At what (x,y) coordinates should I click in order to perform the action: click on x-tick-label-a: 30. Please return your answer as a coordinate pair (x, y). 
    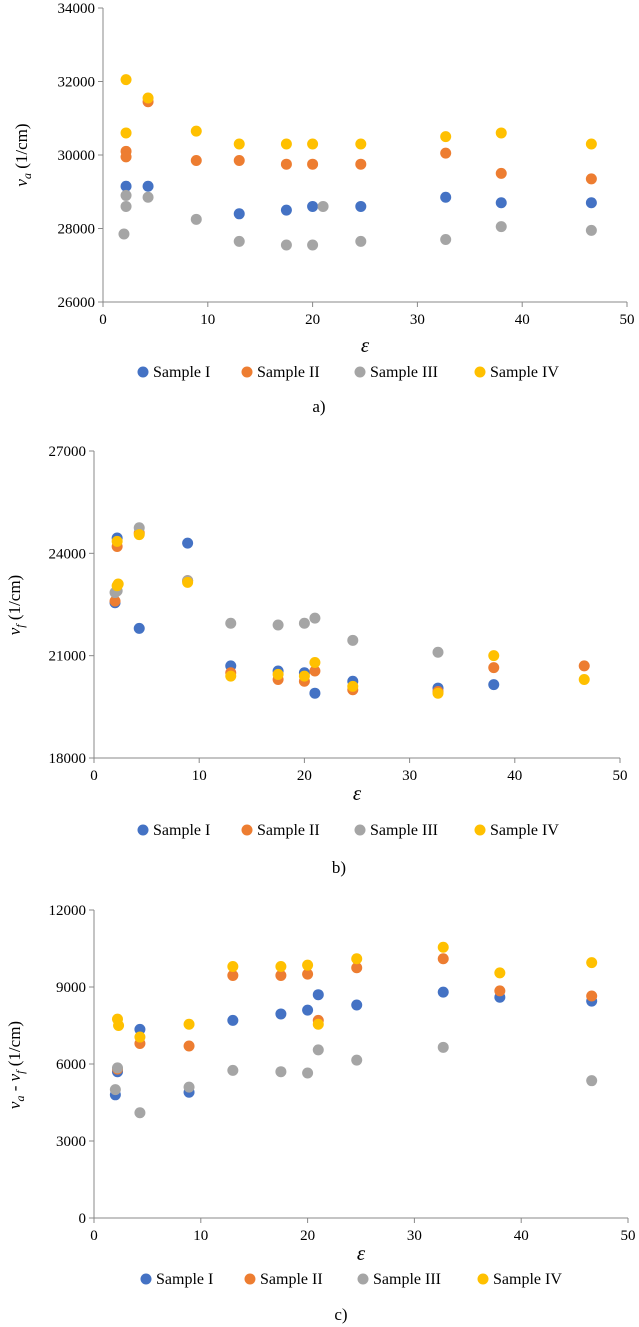
    Looking at the image, I should click on (417, 320).